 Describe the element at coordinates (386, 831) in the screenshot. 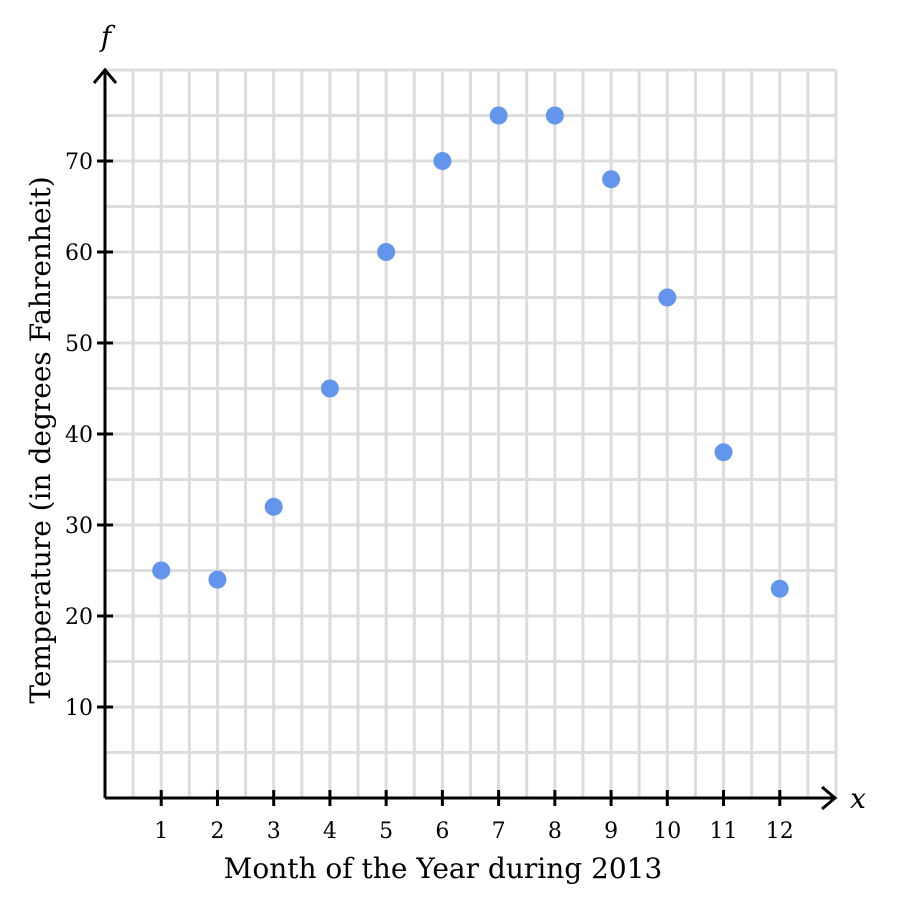

I see `x-tick-label: 5` at that location.